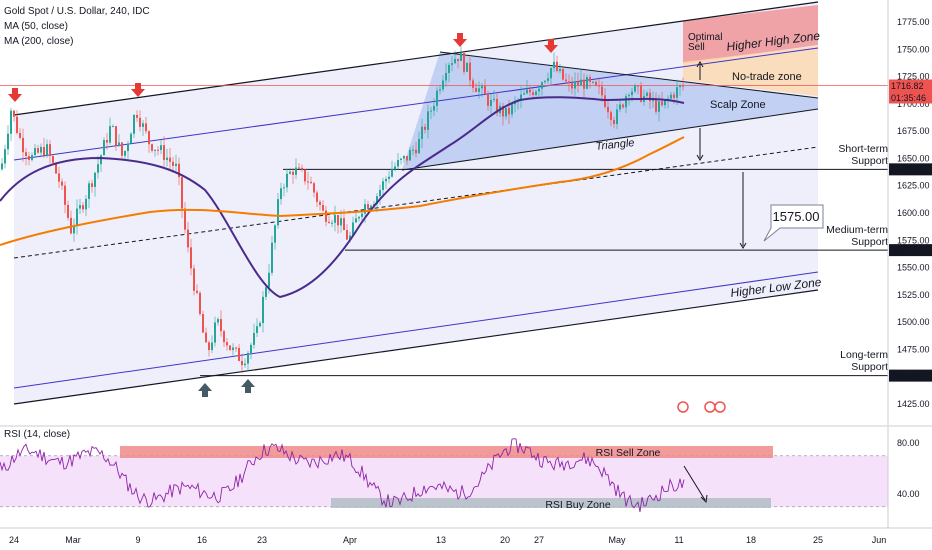  What do you see at coordinates (705, 37) in the screenshot?
I see `optimal-sell-label: Optimal` at bounding box center [705, 37].